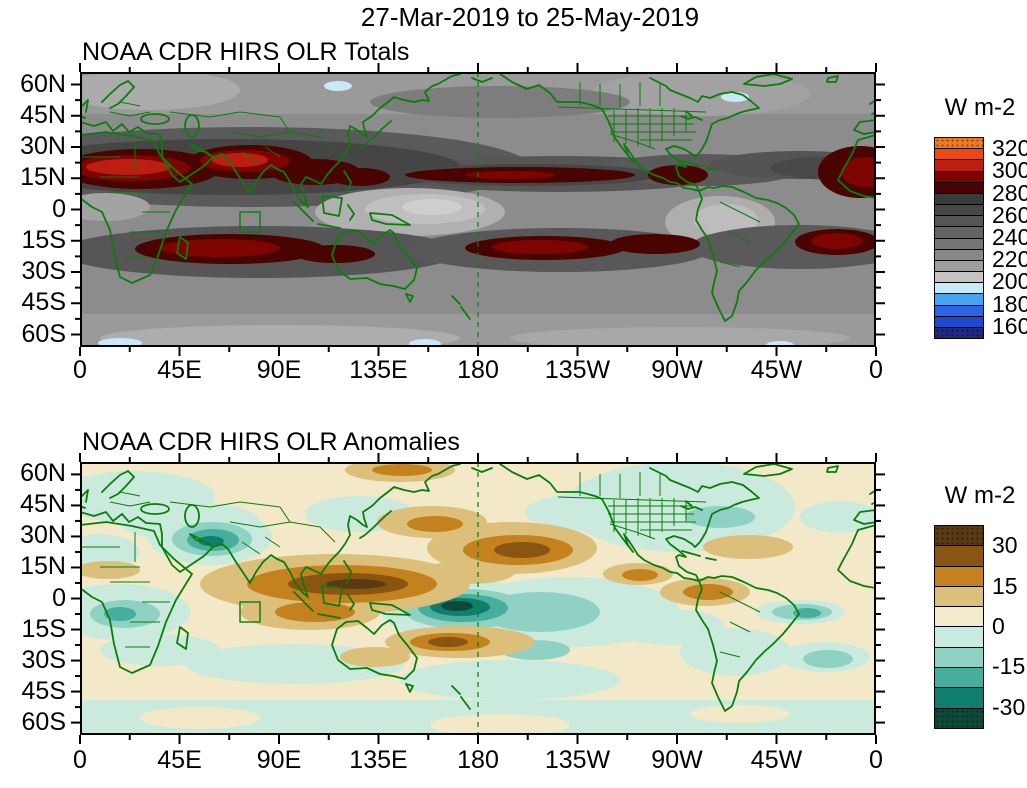 The image size is (1027, 788). Describe the element at coordinates (1005, 585) in the screenshot. I see `colorbar-tick-label: 15` at that location.